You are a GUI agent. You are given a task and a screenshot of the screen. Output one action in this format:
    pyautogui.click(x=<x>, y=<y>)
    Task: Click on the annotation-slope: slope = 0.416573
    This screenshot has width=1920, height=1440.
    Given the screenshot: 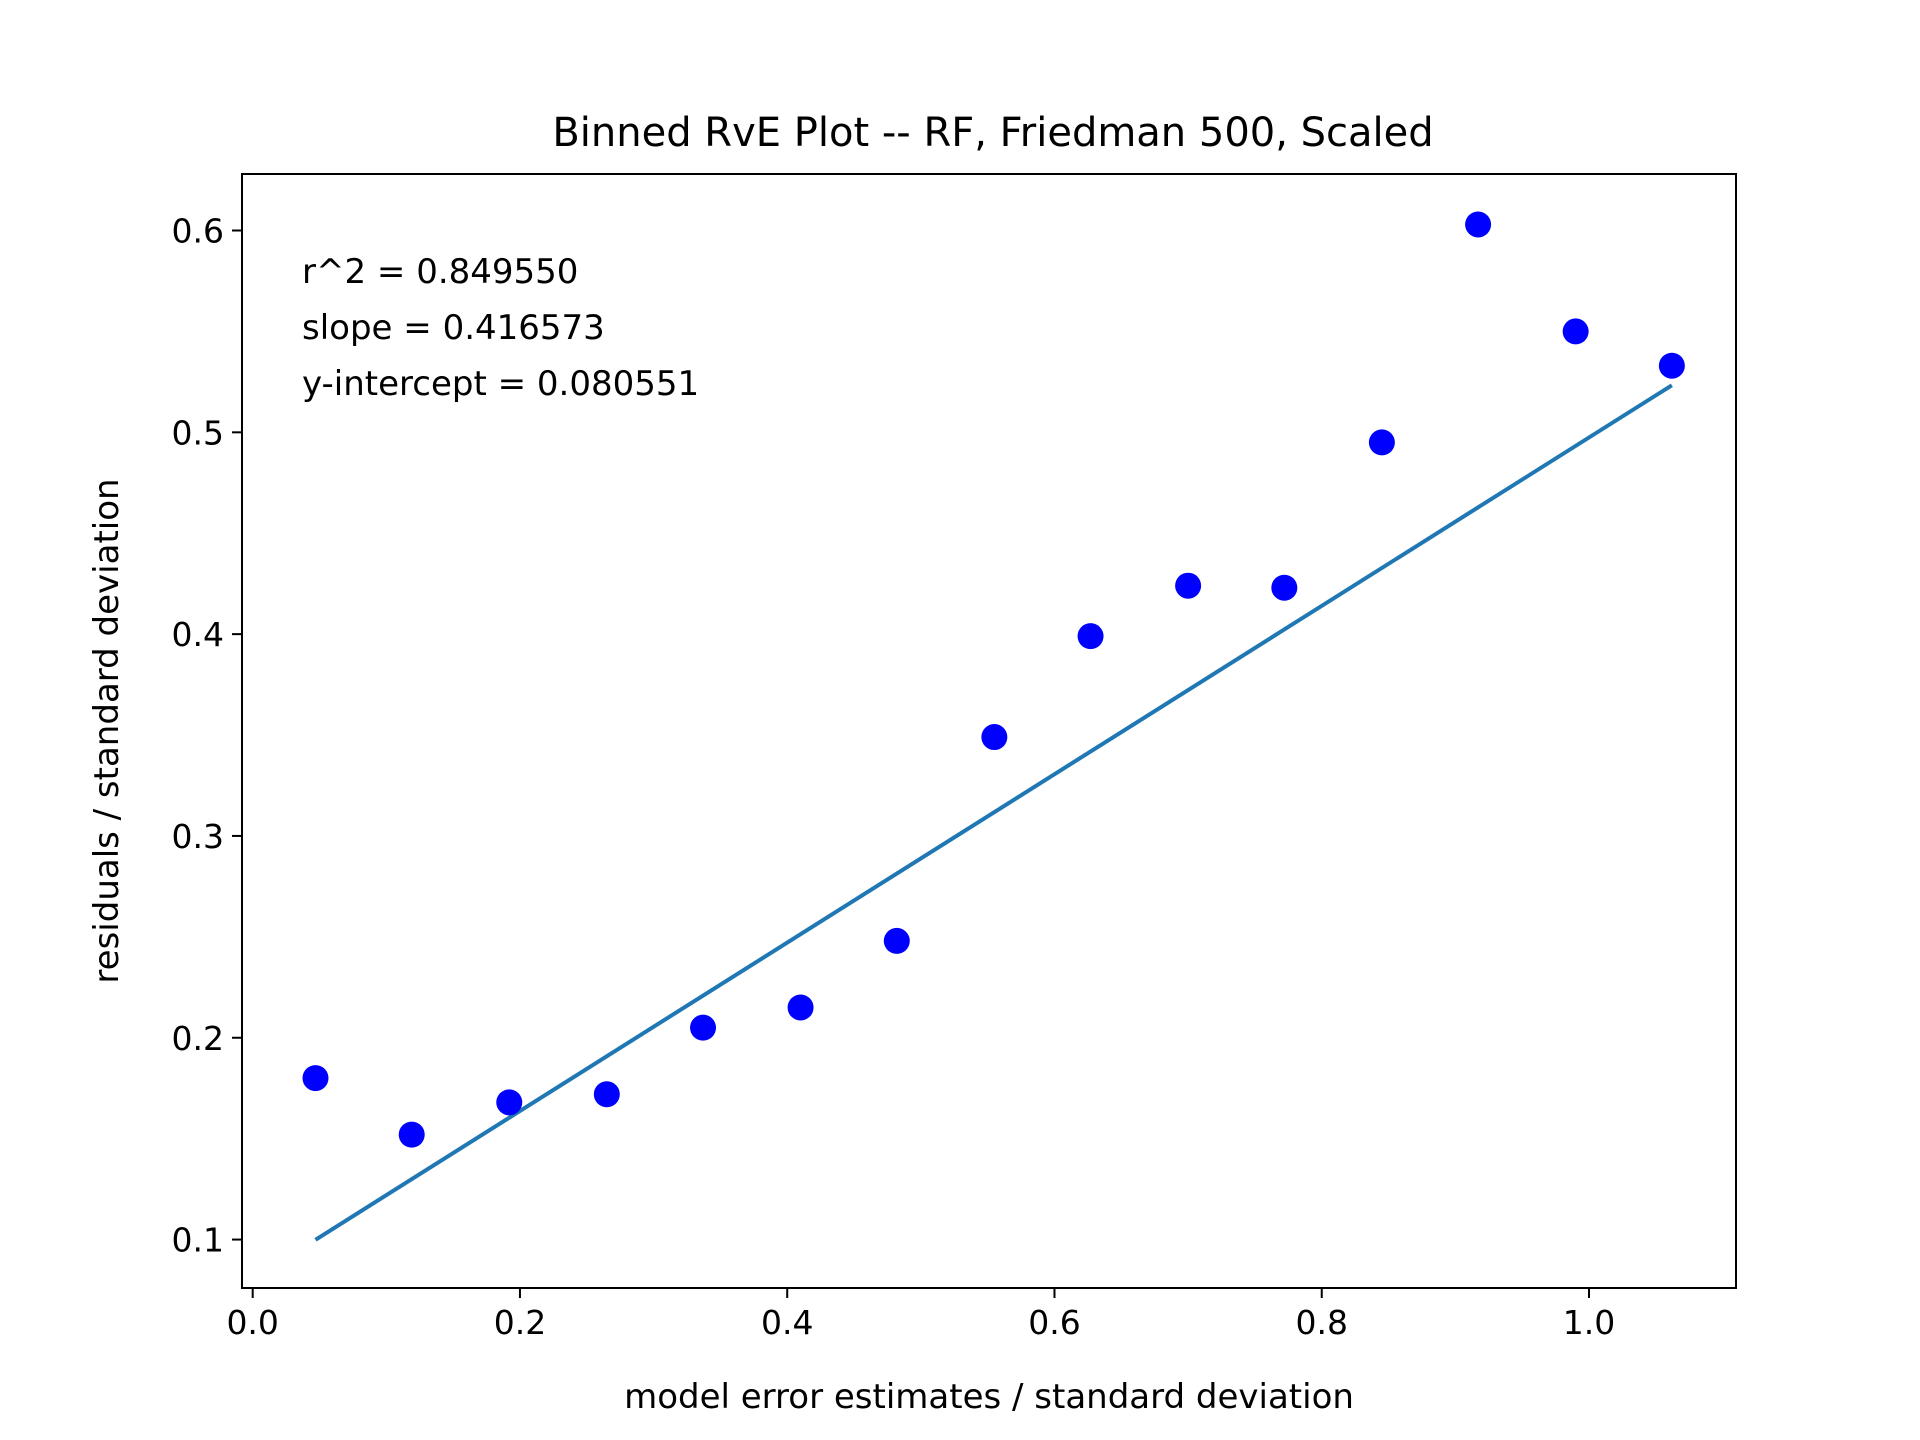 What is the action you would take?
    pyautogui.click(x=453, y=328)
    